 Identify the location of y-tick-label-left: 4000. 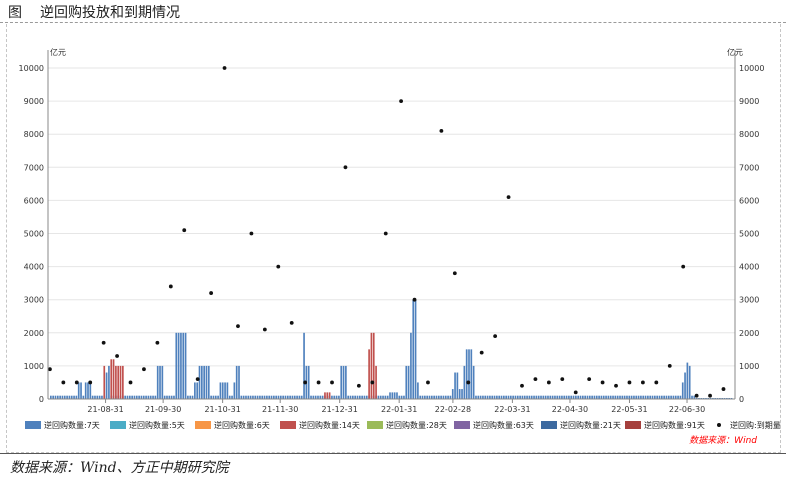
(34, 267).